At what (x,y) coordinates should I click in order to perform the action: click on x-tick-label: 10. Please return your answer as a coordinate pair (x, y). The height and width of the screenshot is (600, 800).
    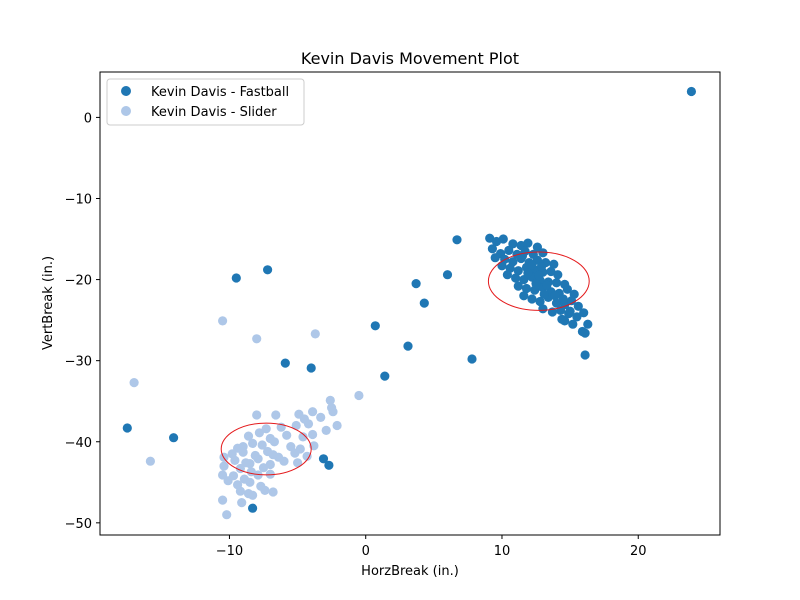
    Looking at the image, I should click on (502, 551).